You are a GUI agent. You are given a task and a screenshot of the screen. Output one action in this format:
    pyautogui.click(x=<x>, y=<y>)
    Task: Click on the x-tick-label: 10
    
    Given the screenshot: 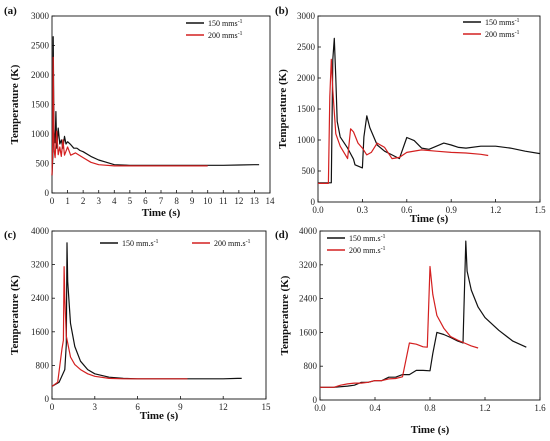 What is the action you would take?
    pyautogui.click(x=208, y=201)
    